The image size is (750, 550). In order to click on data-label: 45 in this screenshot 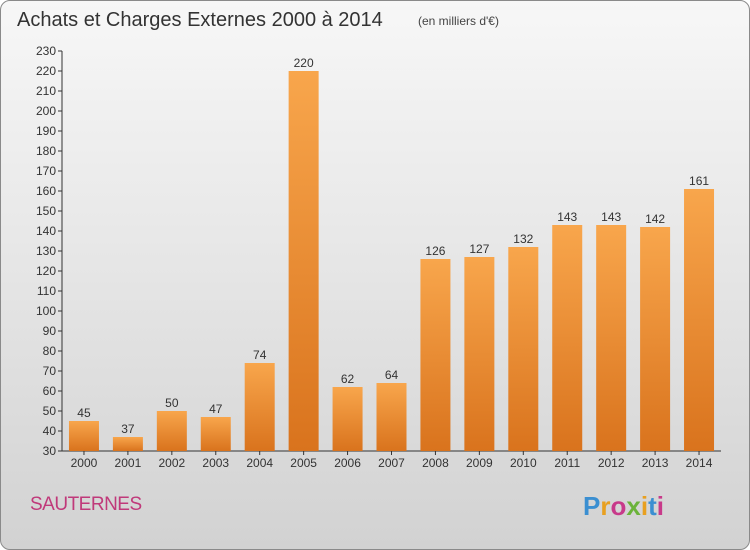, I will do `click(84, 413)`.